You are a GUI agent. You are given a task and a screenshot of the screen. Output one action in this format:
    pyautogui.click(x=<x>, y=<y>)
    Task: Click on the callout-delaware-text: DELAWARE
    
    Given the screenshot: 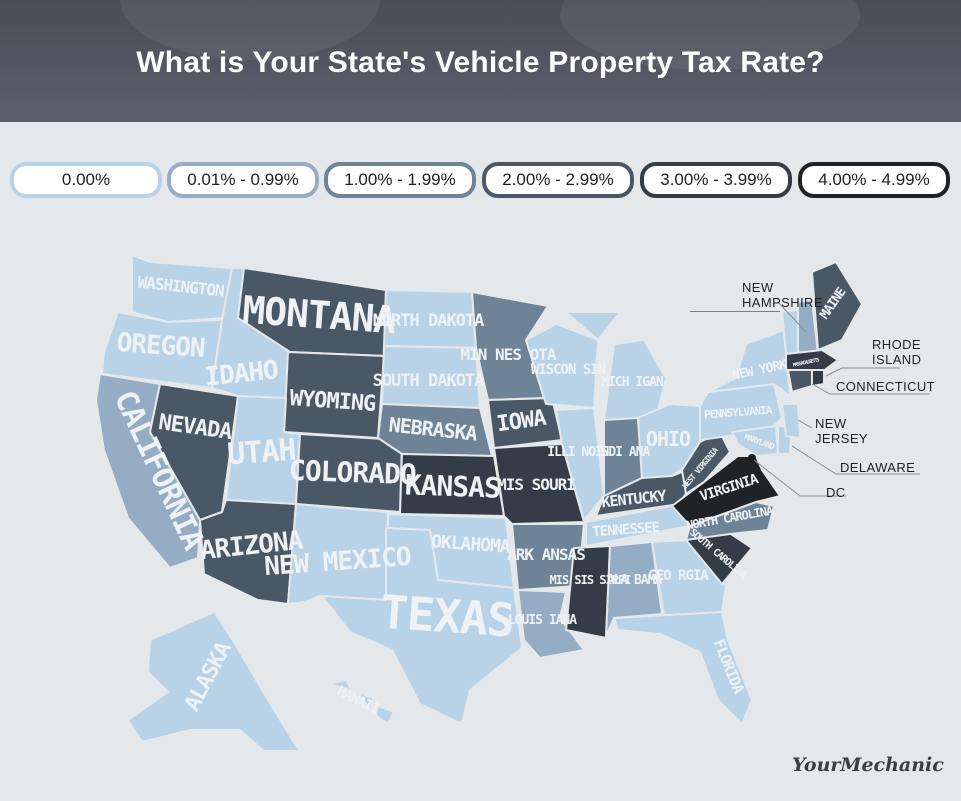 What is the action you would take?
    pyautogui.click(x=878, y=467)
    